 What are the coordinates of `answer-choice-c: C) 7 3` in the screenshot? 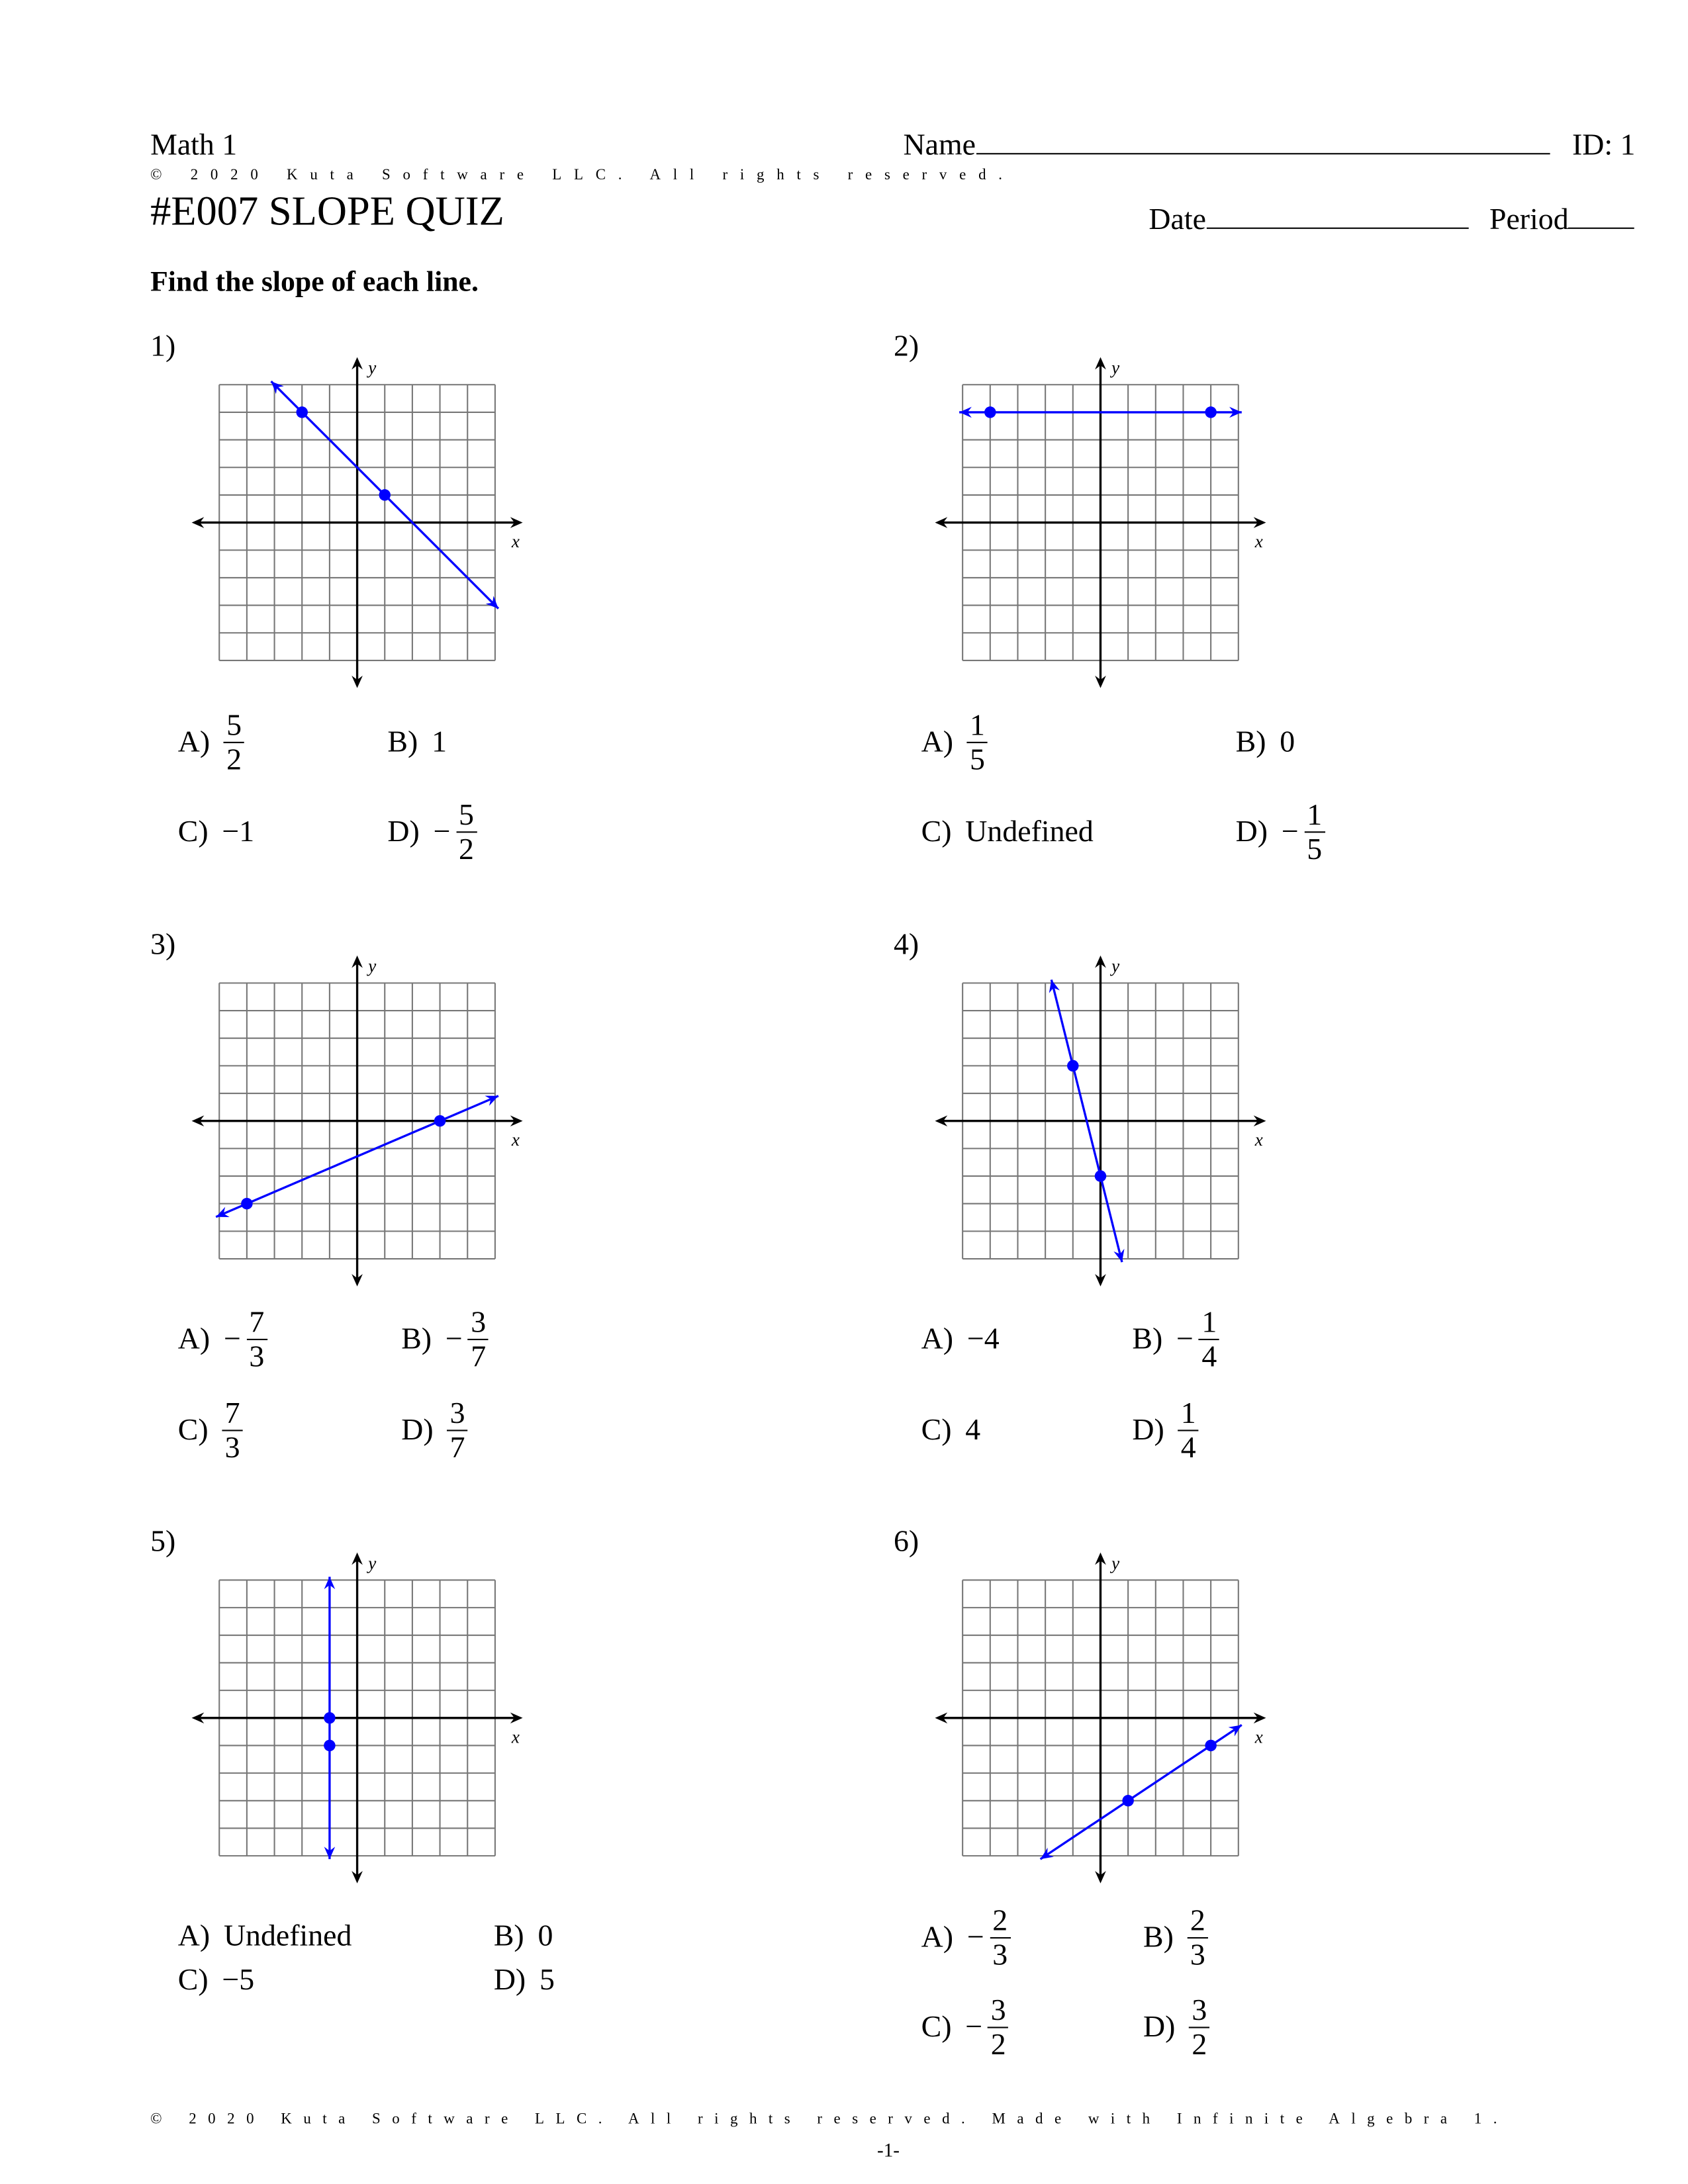 It's located at (210, 1430).